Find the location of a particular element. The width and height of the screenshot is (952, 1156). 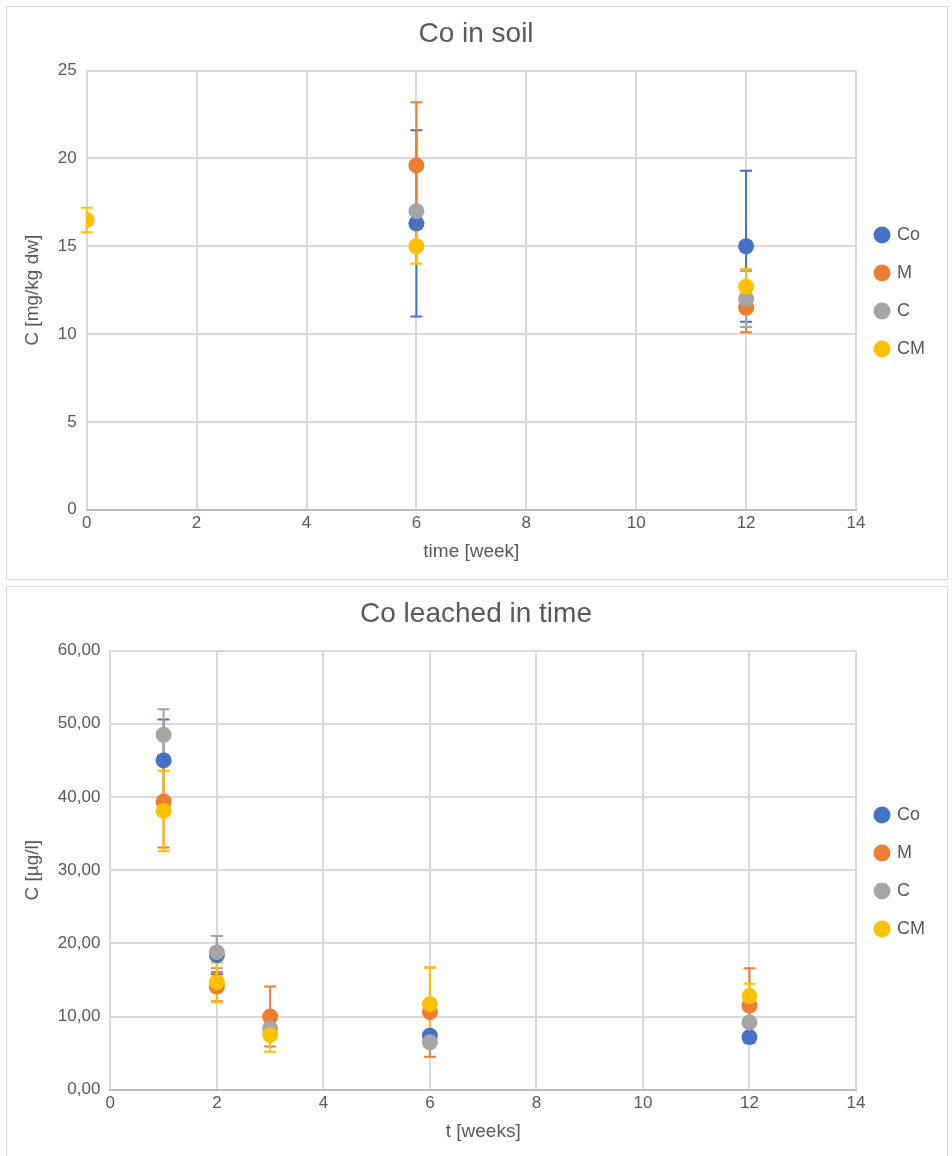

y-tick-label: 60,00 is located at coordinates (79, 650).